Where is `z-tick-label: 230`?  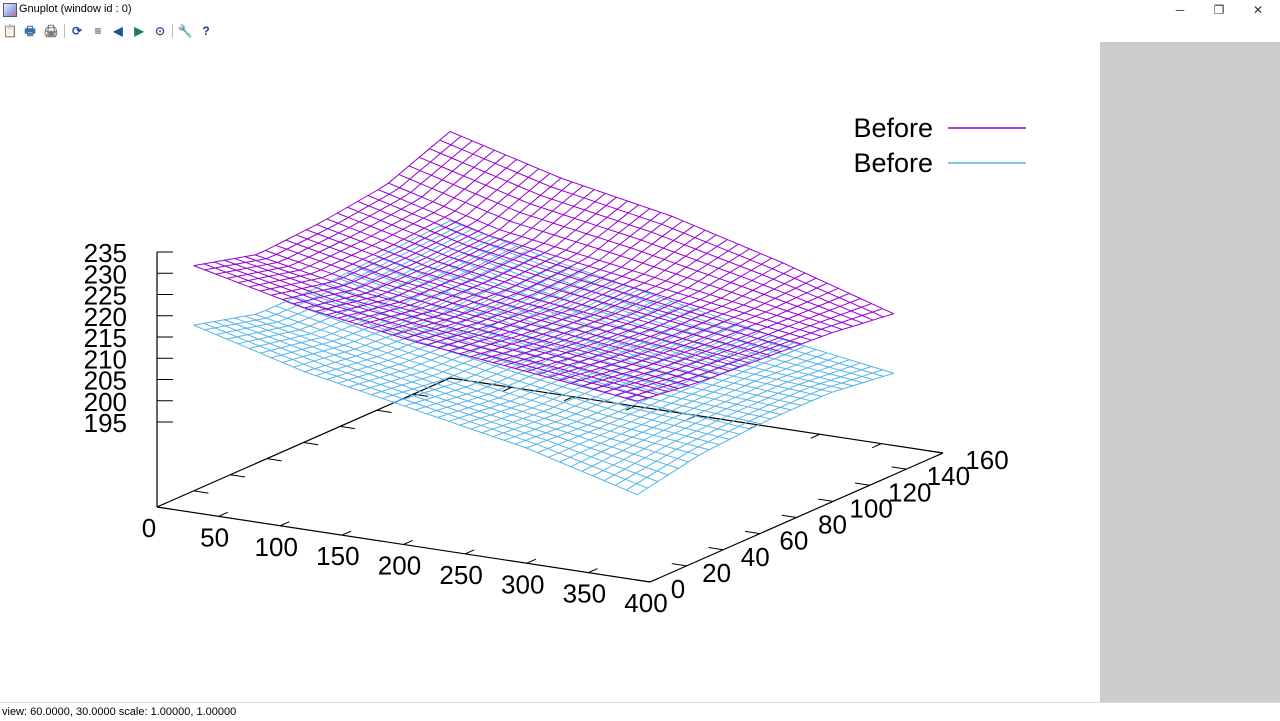 z-tick-label: 230 is located at coordinates (105, 274).